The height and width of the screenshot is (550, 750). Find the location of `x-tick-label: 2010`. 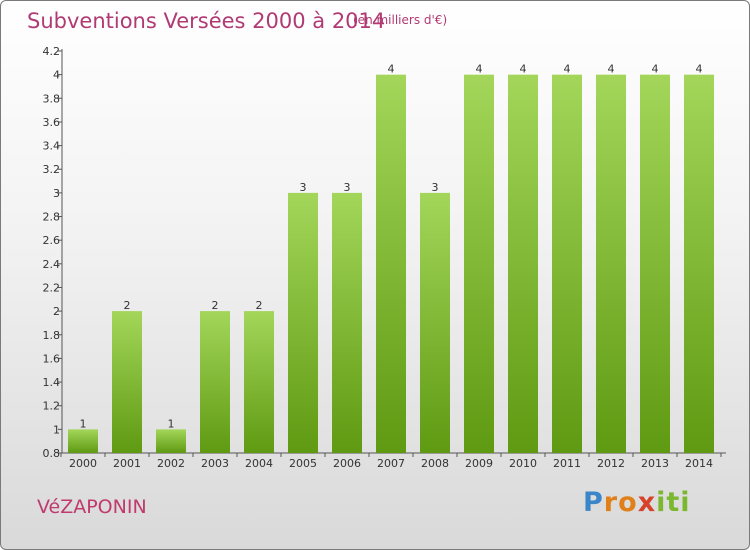

x-tick-label: 2010 is located at coordinates (523, 463).